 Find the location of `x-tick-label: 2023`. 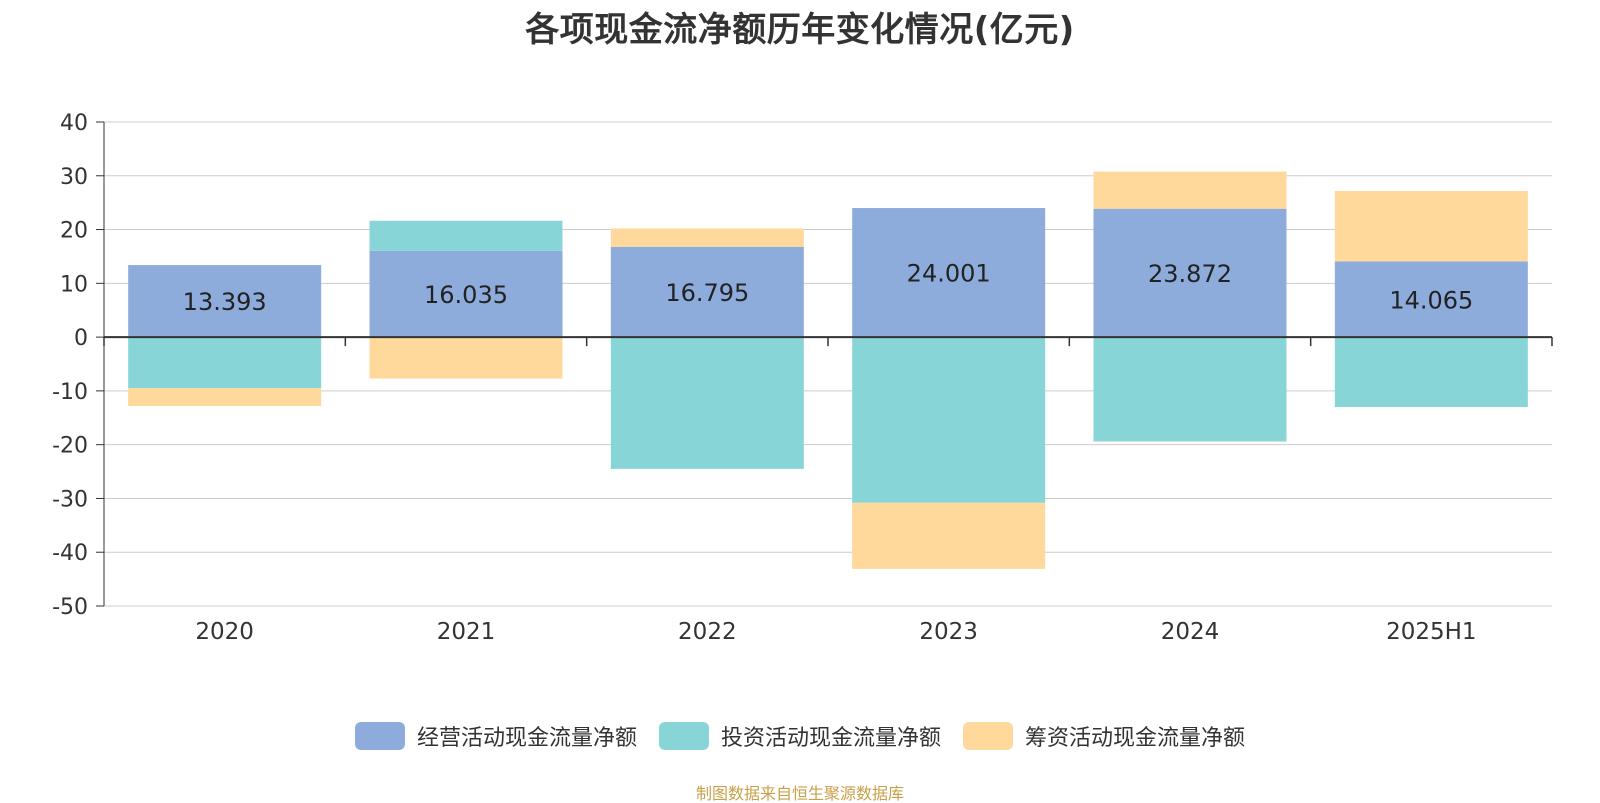

x-tick-label: 2023 is located at coordinates (948, 632).